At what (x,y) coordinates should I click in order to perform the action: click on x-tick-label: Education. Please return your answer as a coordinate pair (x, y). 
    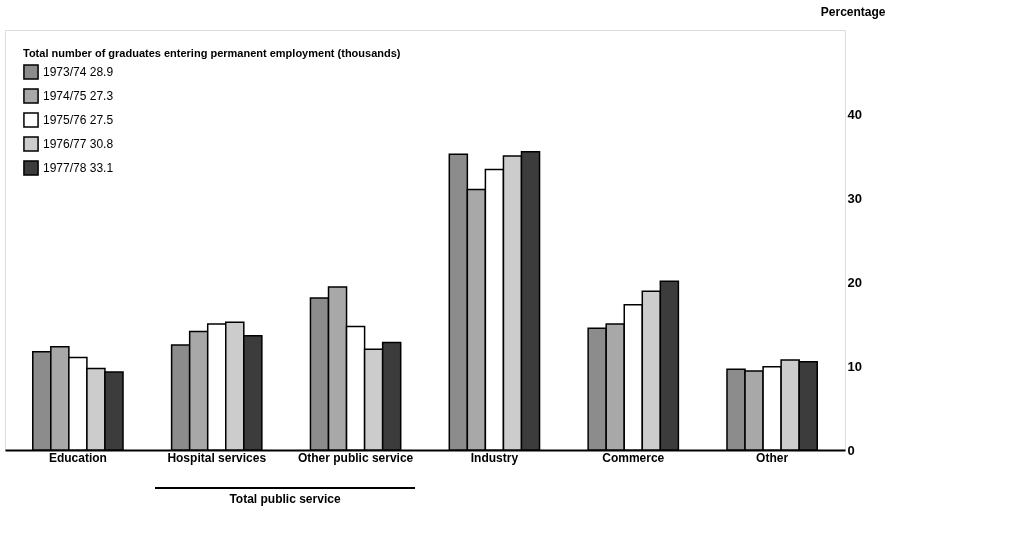
    Looking at the image, I should click on (77, 457).